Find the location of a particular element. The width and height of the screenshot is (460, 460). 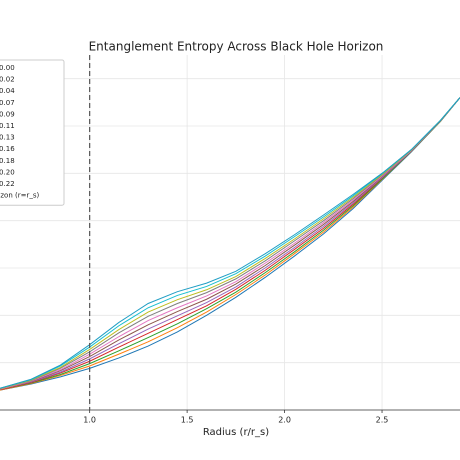

x-tick-label: 1.0 is located at coordinates (89, 420).